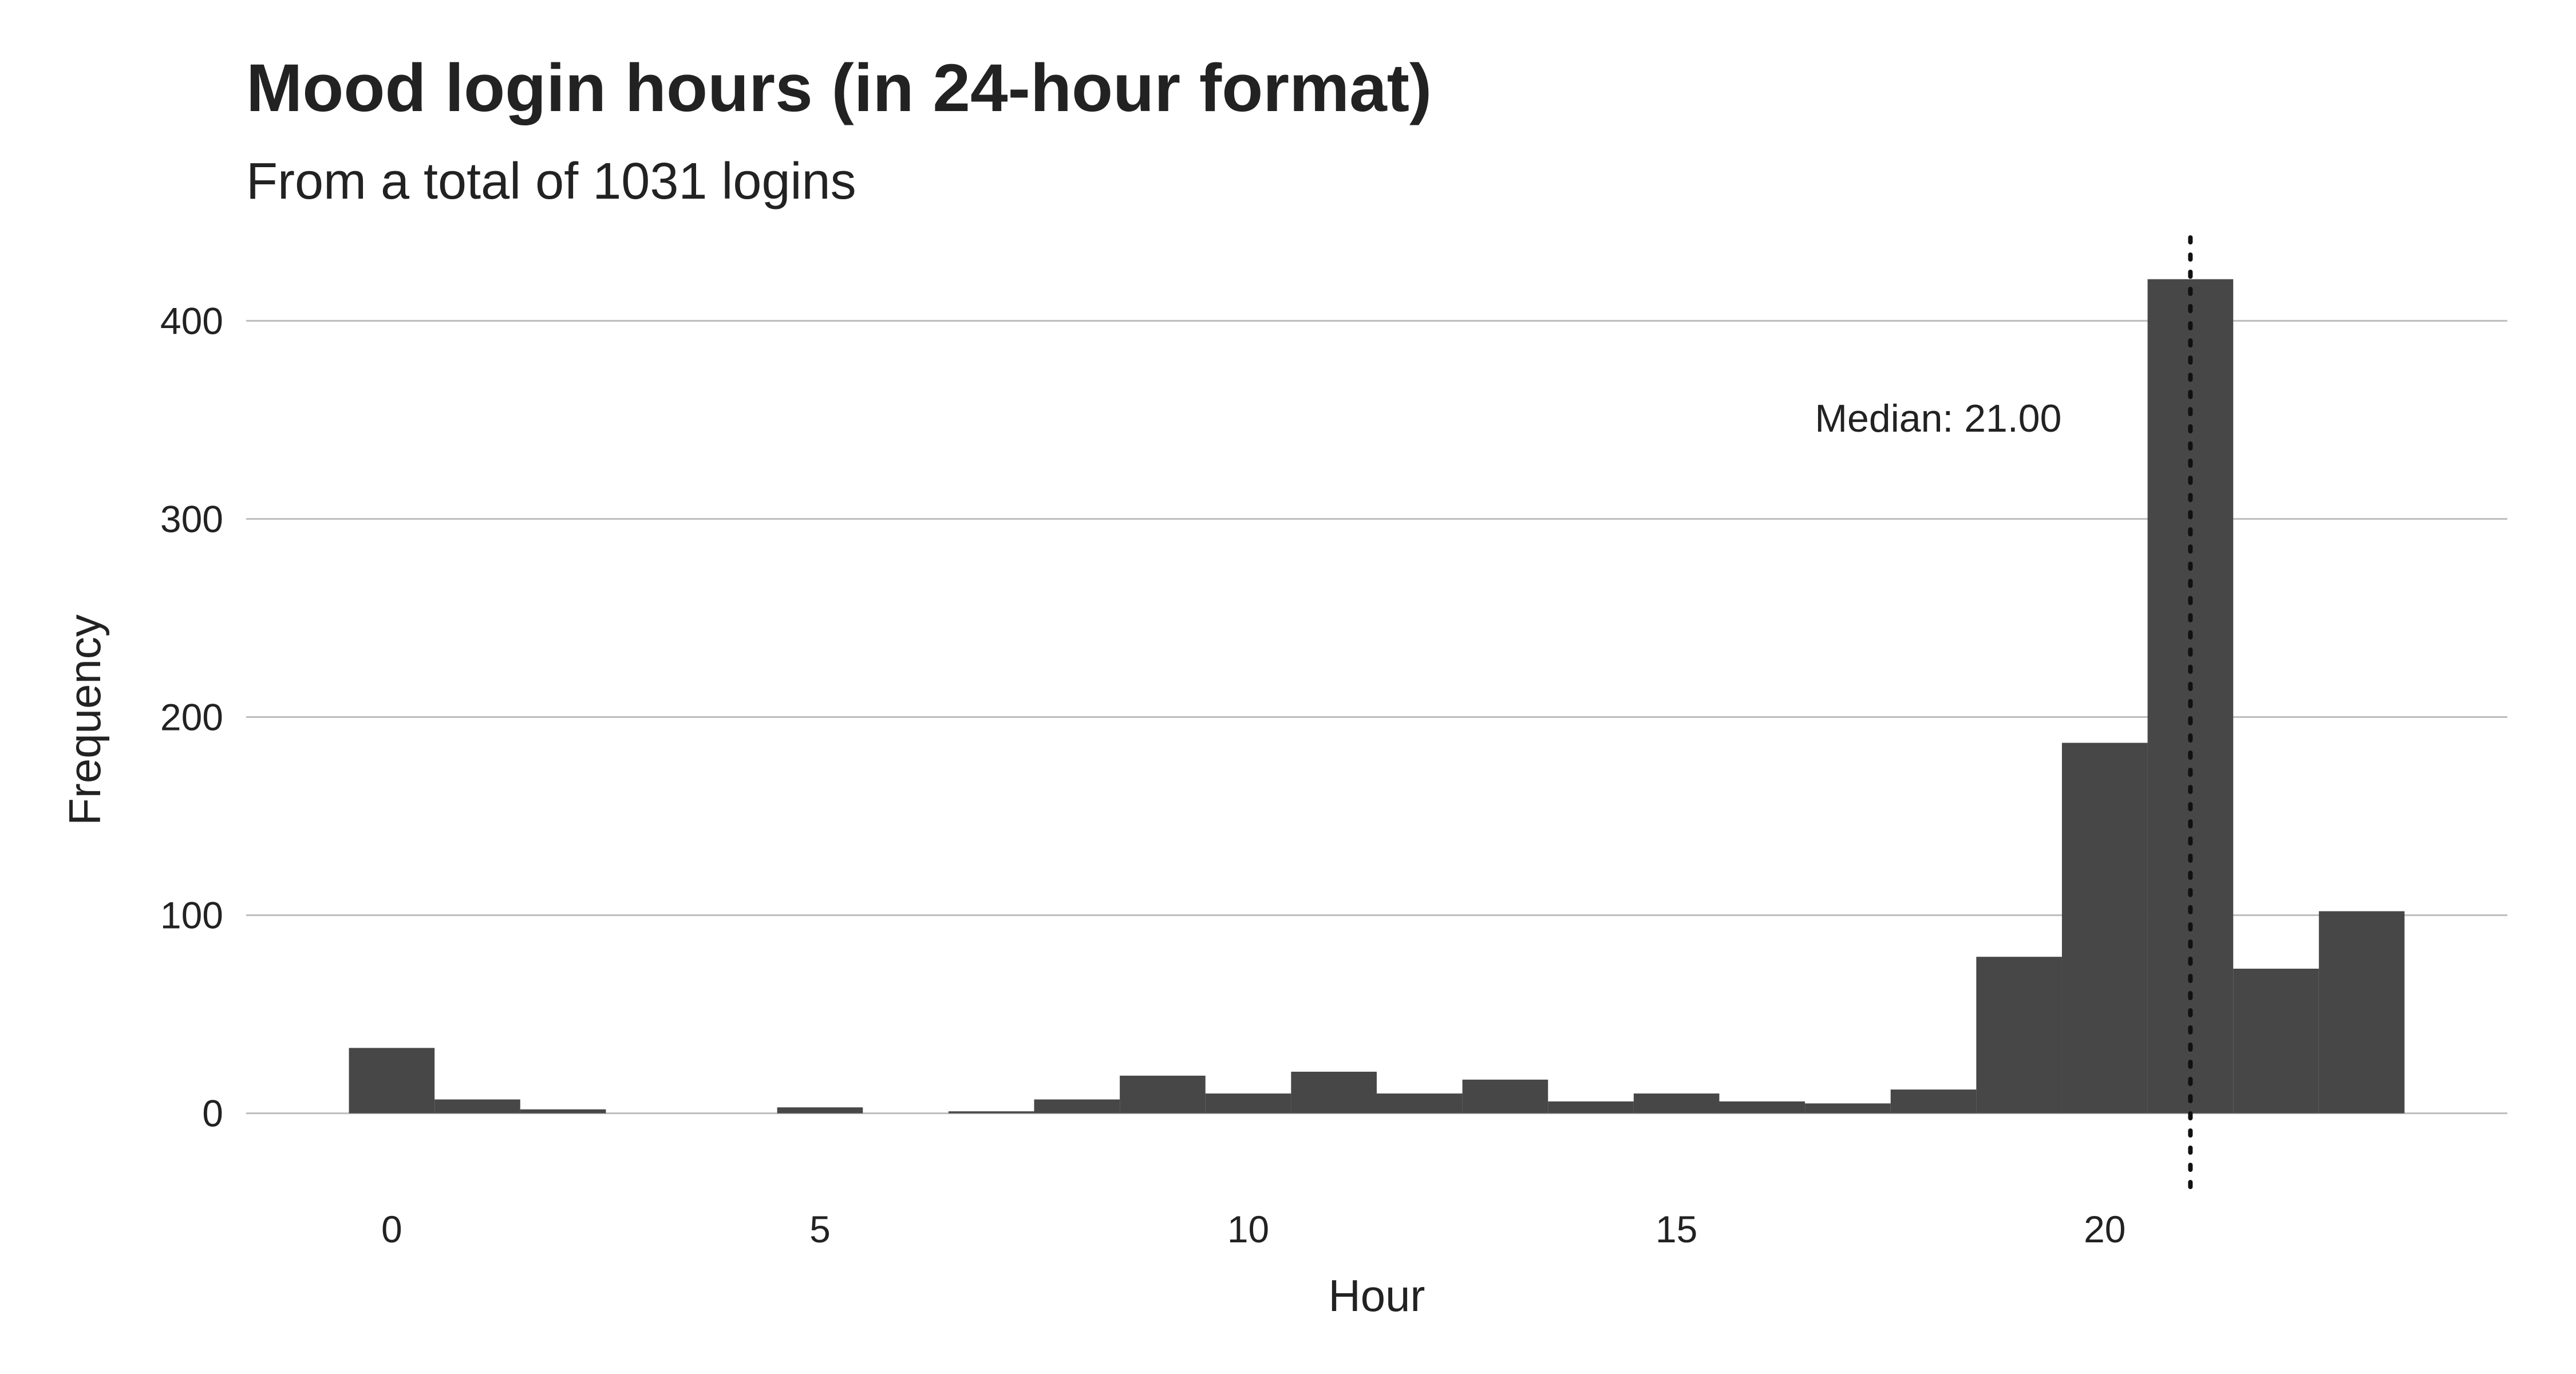  Describe the element at coordinates (1376, 1295) in the screenshot. I see `x-axis-title: Hour` at that location.